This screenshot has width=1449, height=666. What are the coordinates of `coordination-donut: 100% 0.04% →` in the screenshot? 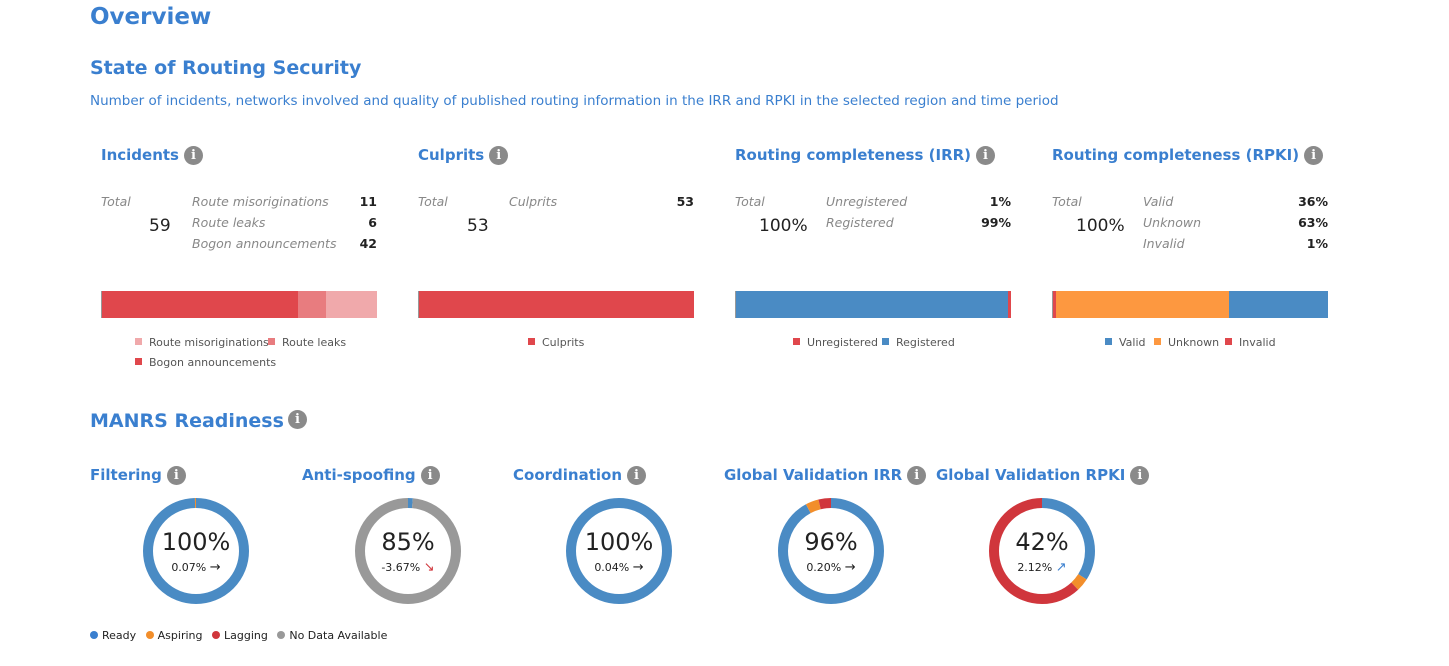 It's located at (619, 551).